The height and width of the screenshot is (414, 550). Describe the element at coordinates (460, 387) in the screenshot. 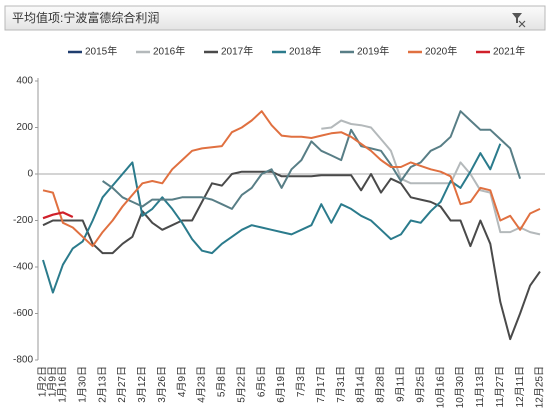

I see `x-tick-label: 10月30日` at that location.